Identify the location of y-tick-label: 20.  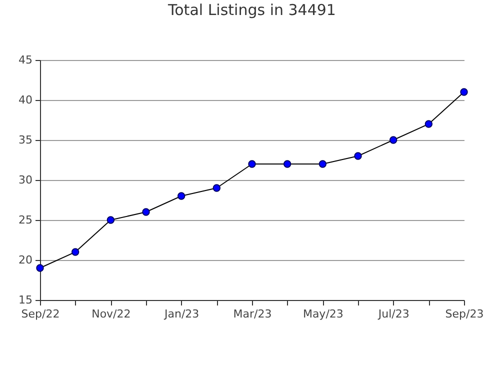
(25, 260).